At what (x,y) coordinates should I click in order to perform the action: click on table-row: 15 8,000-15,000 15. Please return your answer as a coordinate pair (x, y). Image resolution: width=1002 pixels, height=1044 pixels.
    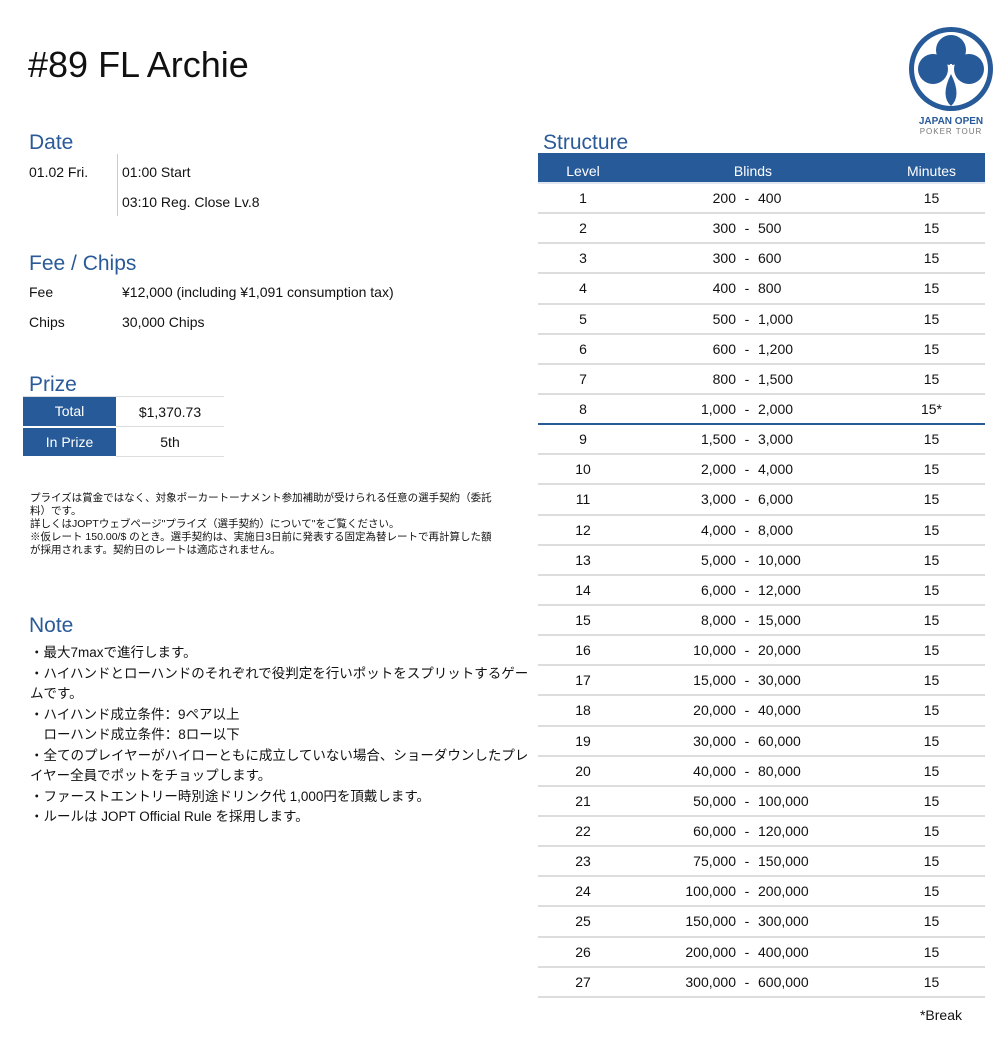
    Looking at the image, I should click on (761, 621).